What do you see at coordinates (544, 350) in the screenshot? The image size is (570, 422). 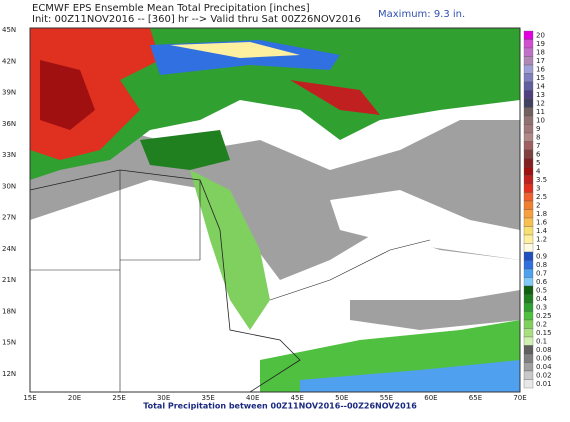 I see `colorbar-label: 0.08` at bounding box center [544, 350].